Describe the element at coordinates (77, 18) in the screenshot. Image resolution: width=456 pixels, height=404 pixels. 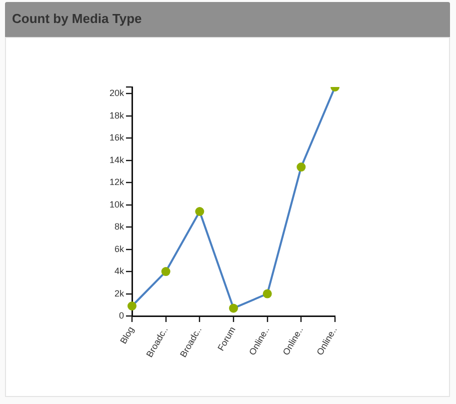
I see `chart-title: Count by Media Type` at that location.